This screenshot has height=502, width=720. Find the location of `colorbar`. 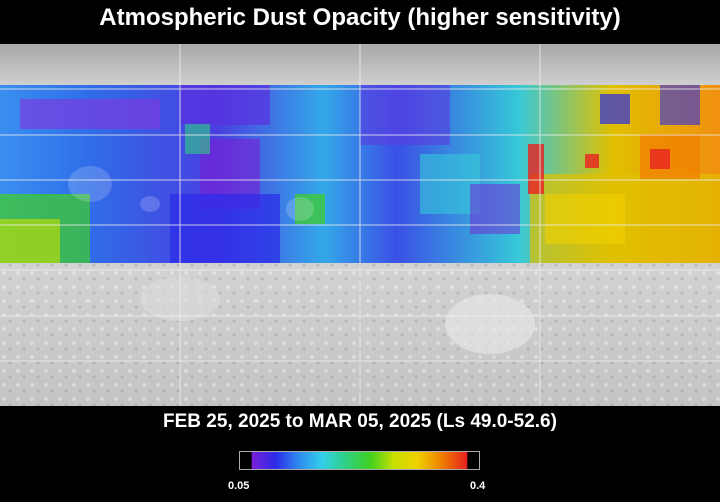

colorbar is located at coordinates (359, 460).